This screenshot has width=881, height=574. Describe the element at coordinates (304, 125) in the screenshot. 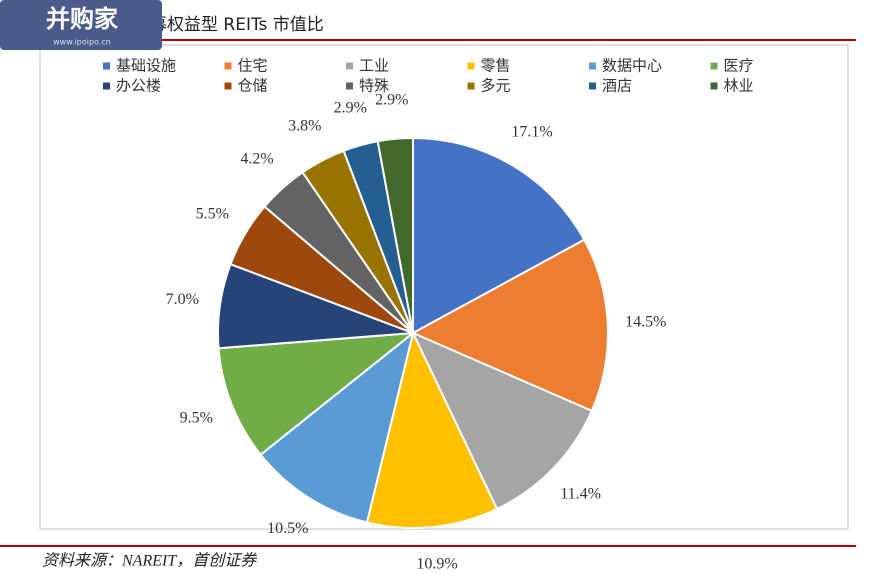

I see `value-label: 3.8%` at that location.